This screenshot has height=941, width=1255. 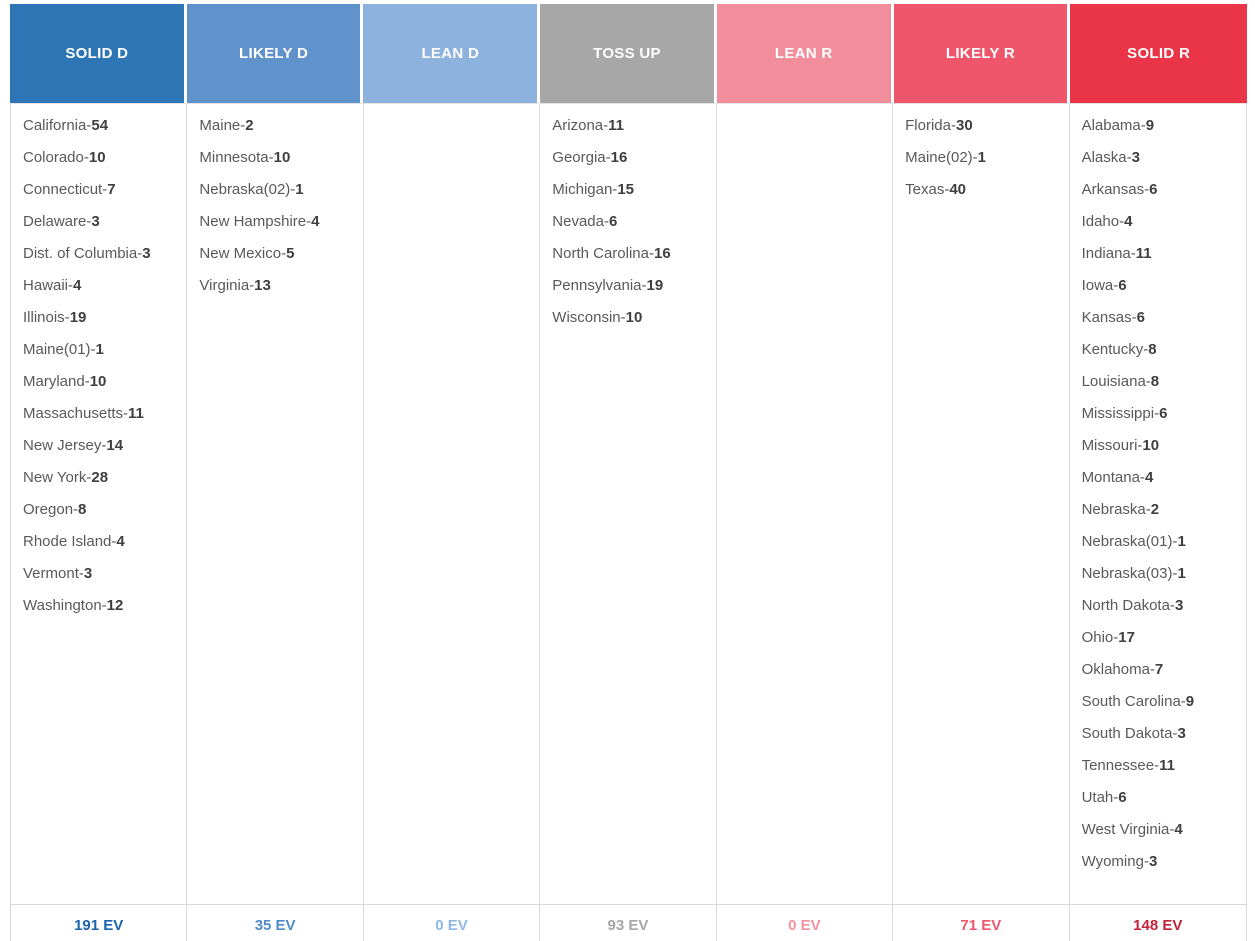 I want to click on state-item: New Jersey-14, so click(x=104, y=446).